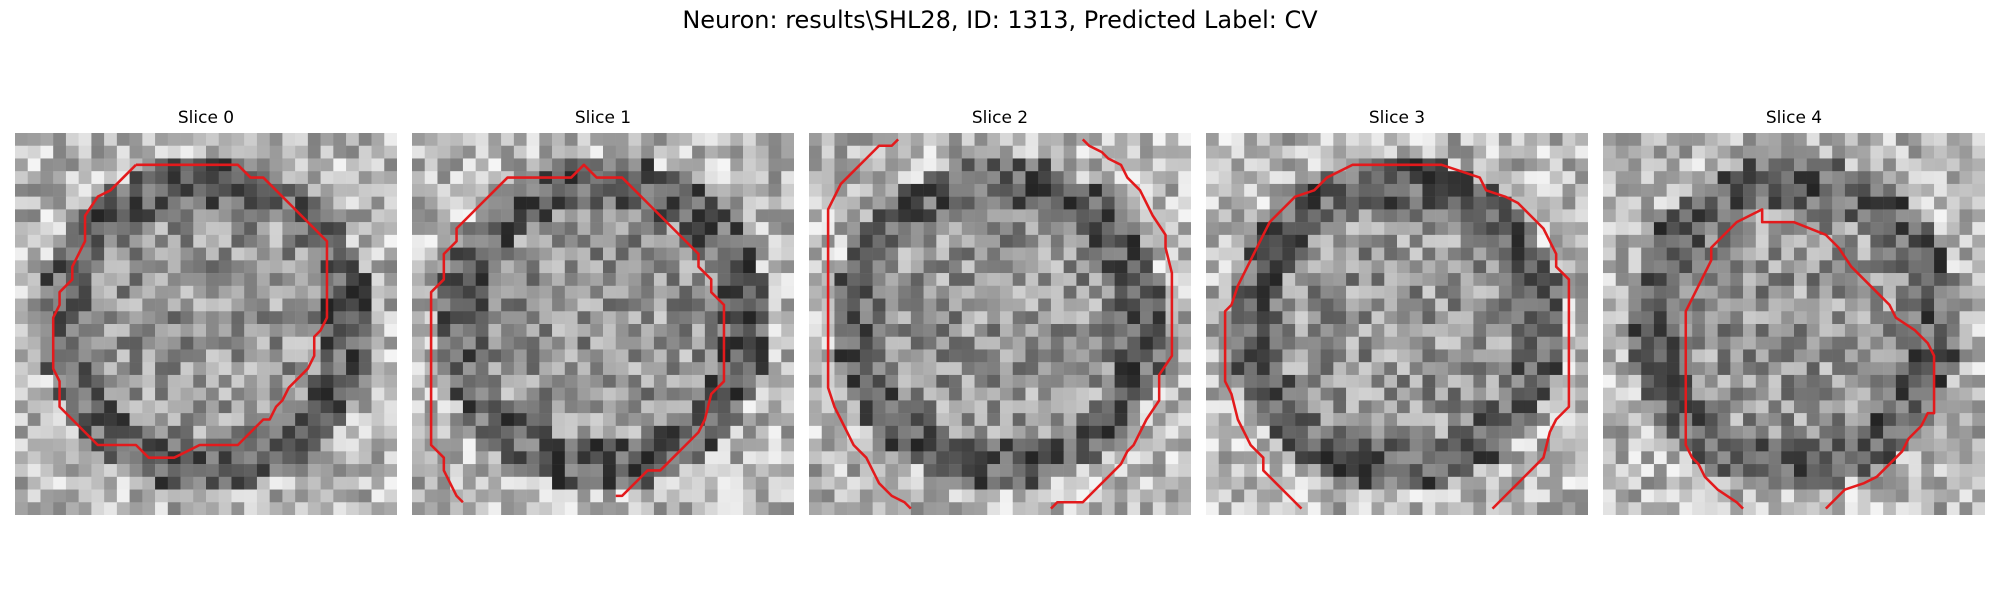 This screenshot has width=2000, height=600. Describe the element at coordinates (1794, 118) in the screenshot. I see `panel-title-slice-4: Slice 4` at that location.